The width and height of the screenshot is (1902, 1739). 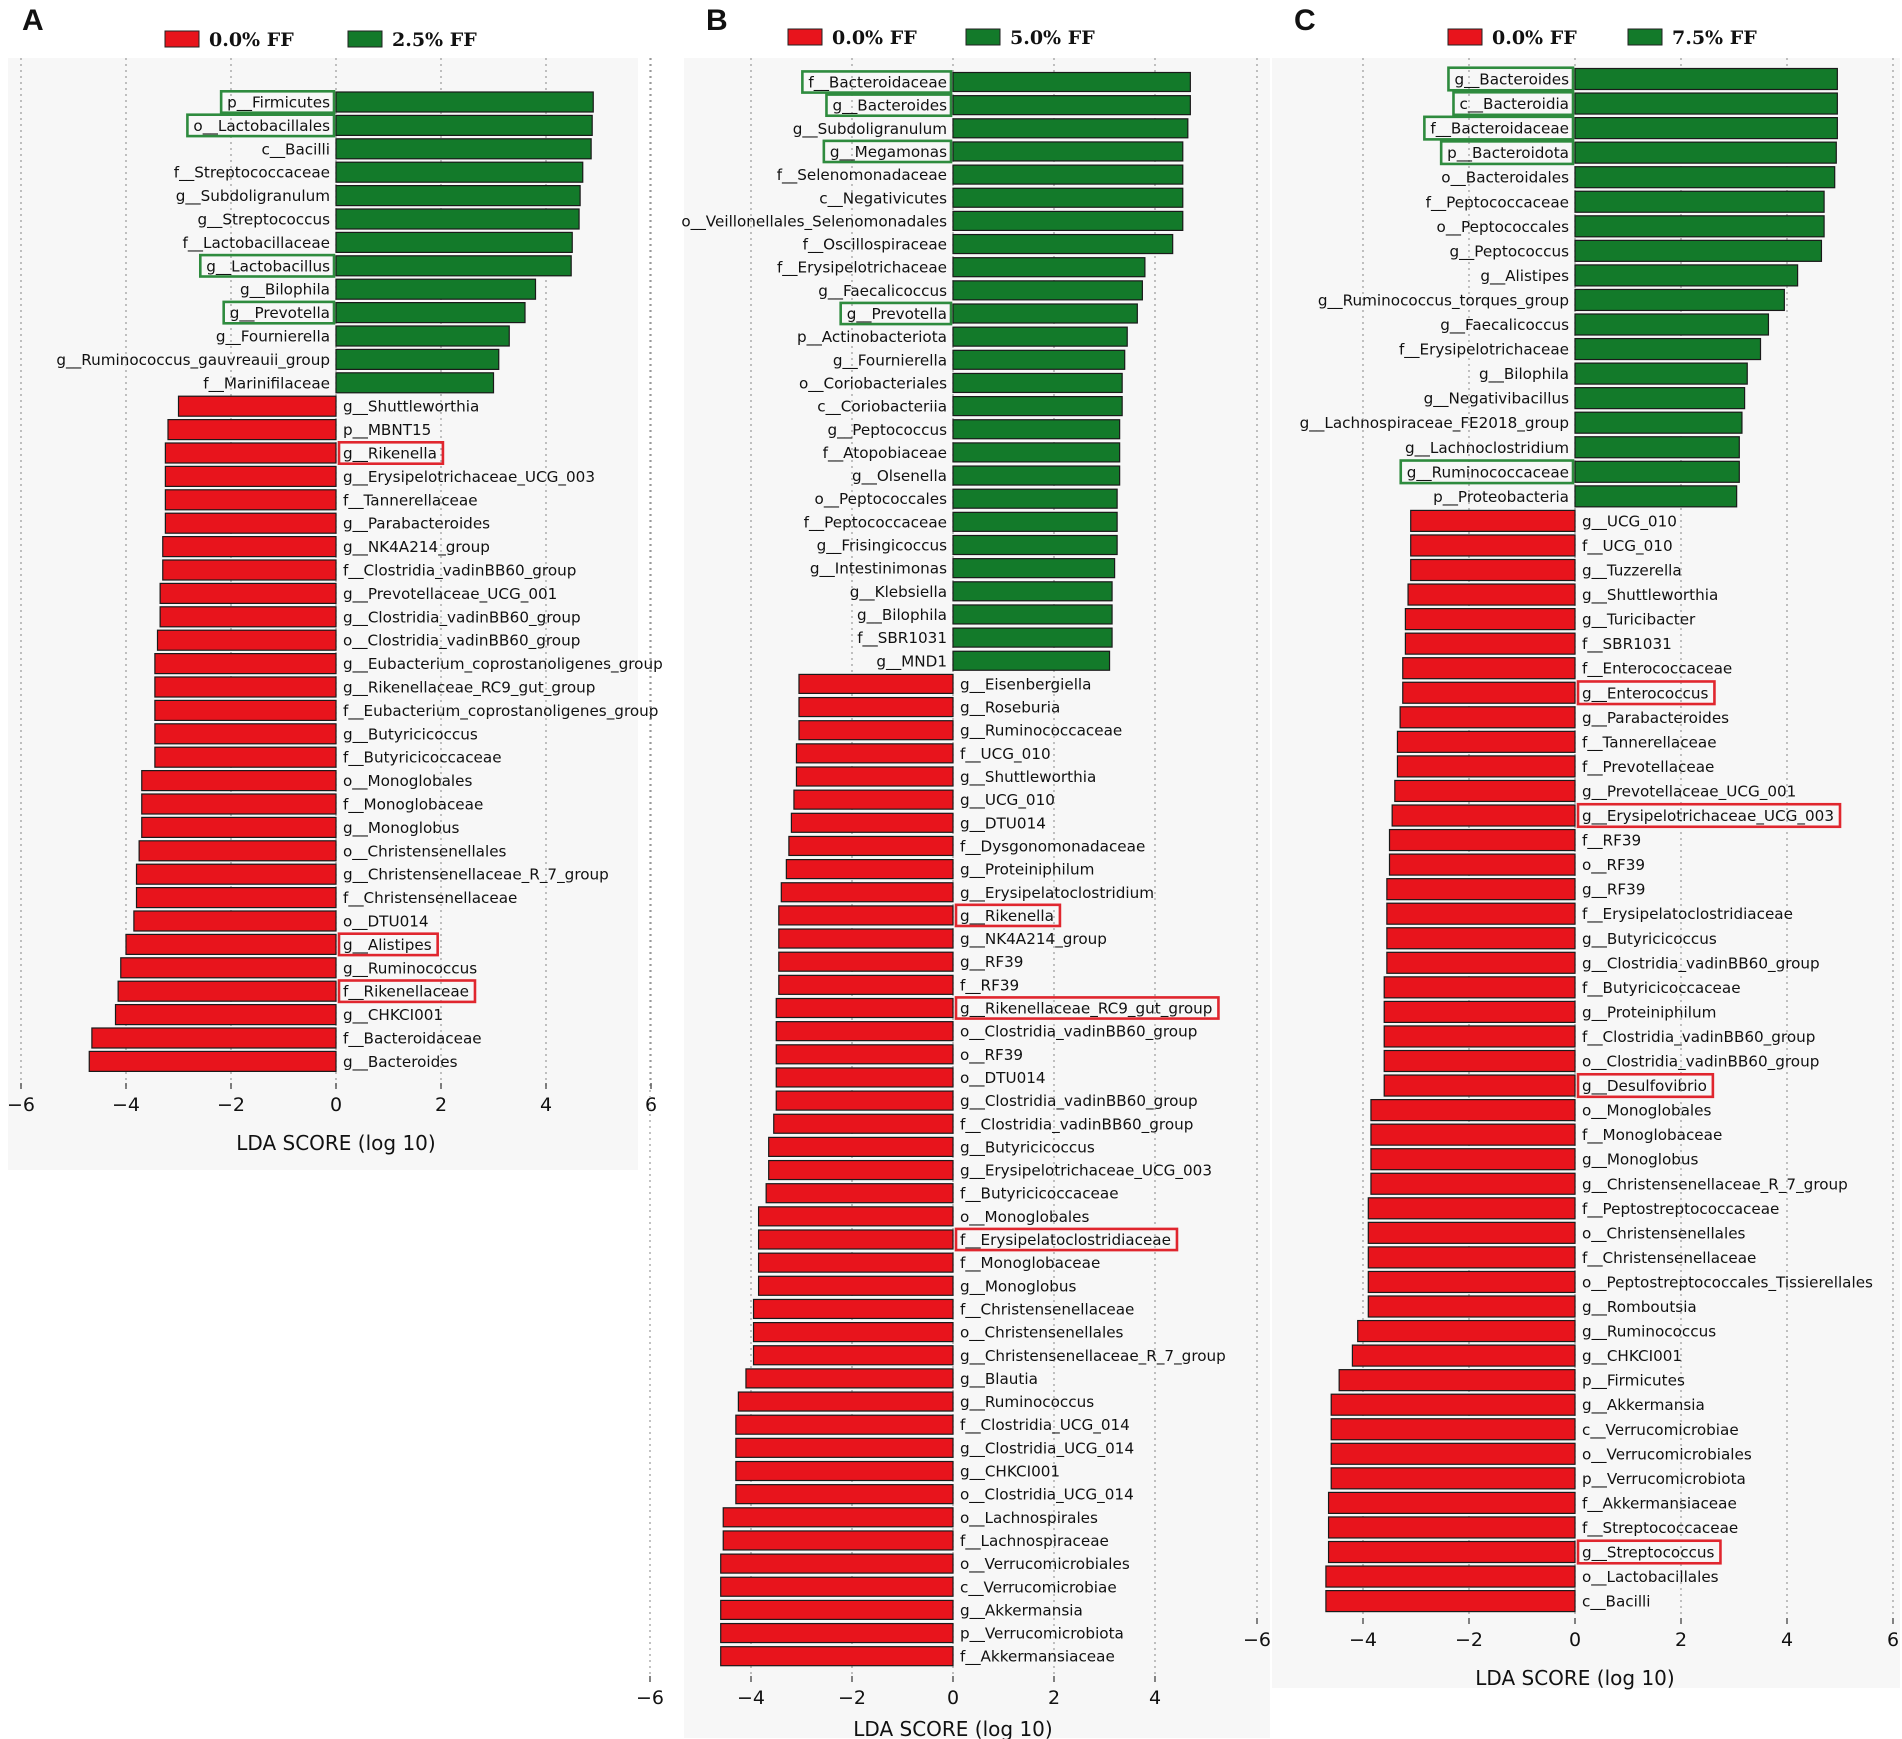 What do you see at coordinates (1042, 1634) in the screenshot?
I see `bar-label: p__Verrucomicrobiota` at bounding box center [1042, 1634].